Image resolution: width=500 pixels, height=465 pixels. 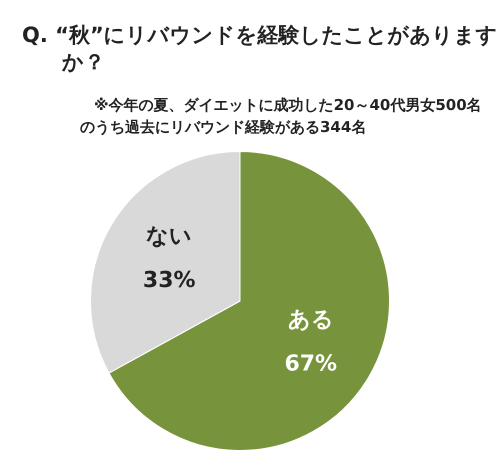 What do you see at coordinates (311, 320) in the screenshot?
I see `slice-label: ある` at bounding box center [311, 320].